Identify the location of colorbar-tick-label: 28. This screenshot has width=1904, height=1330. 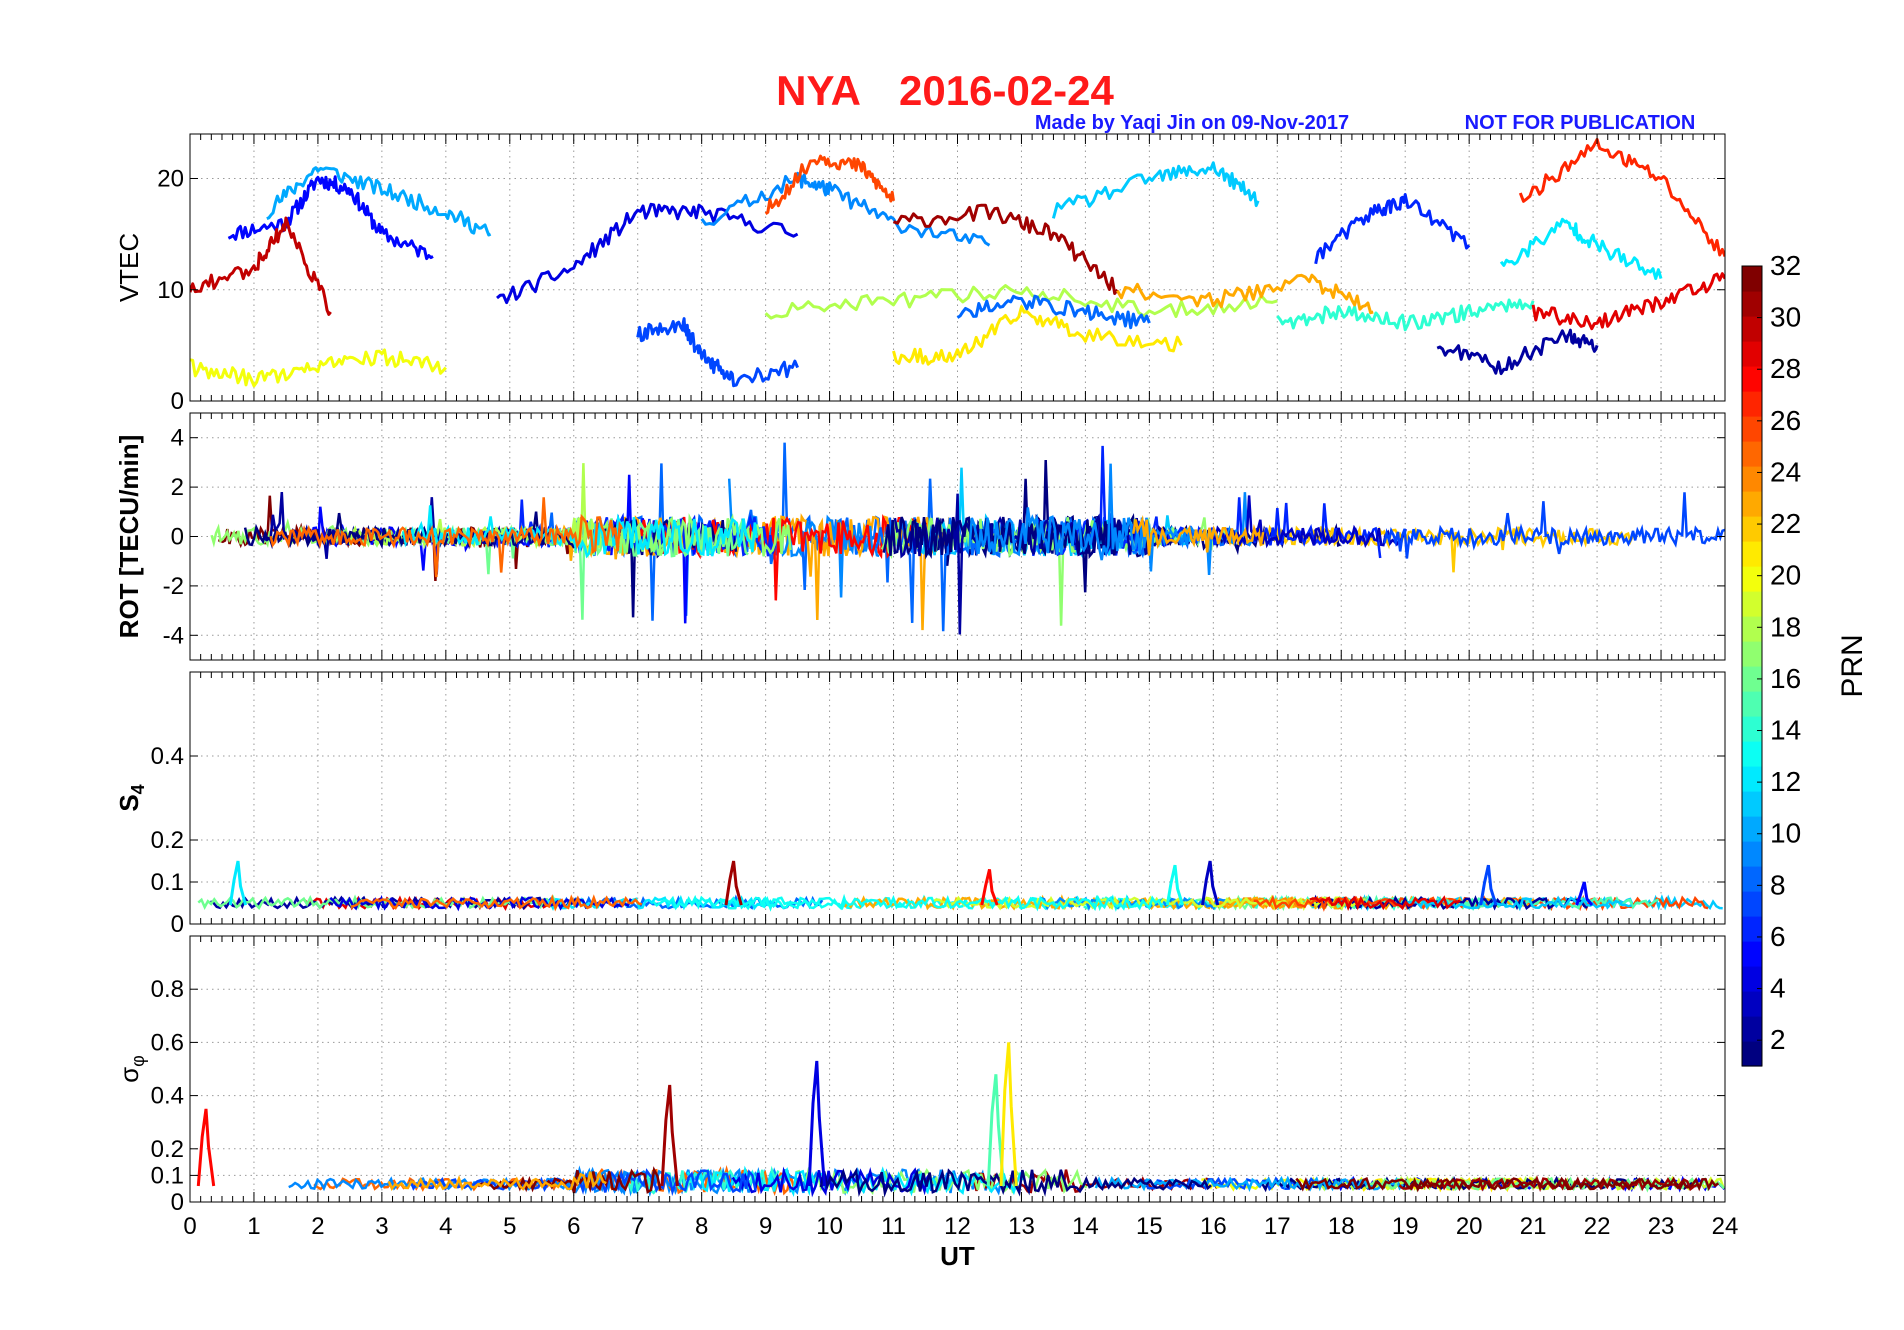
(1785, 368).